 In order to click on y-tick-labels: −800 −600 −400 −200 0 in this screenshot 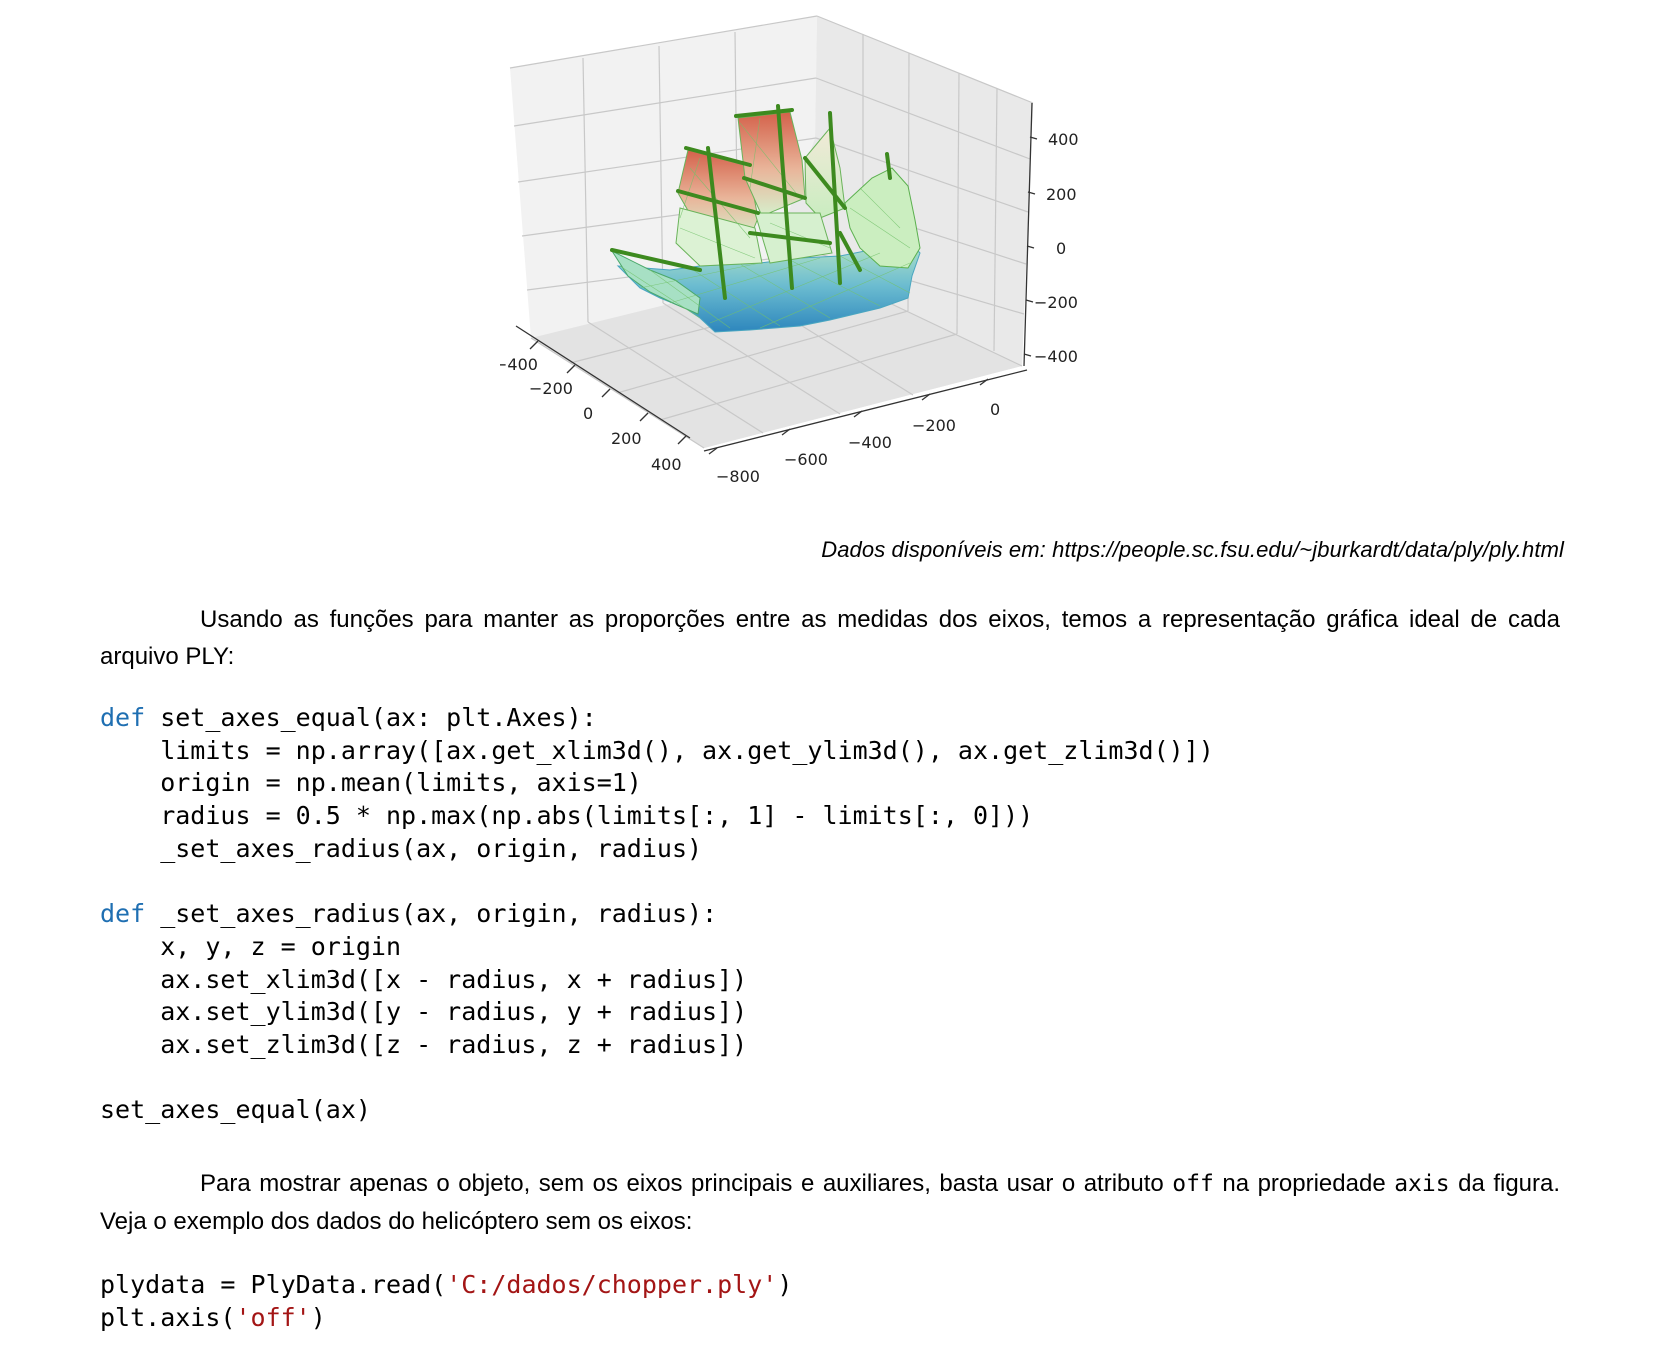, I will do `click(858, 443)`.